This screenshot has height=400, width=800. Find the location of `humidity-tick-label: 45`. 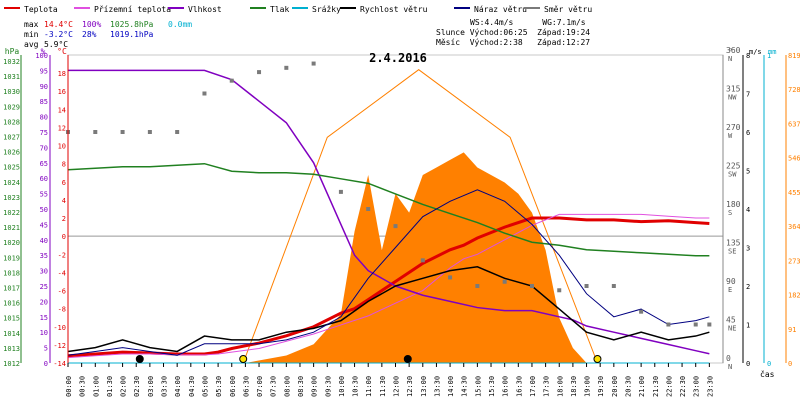

humidity-tick-label: 45 is located at coordinates (44, 225).